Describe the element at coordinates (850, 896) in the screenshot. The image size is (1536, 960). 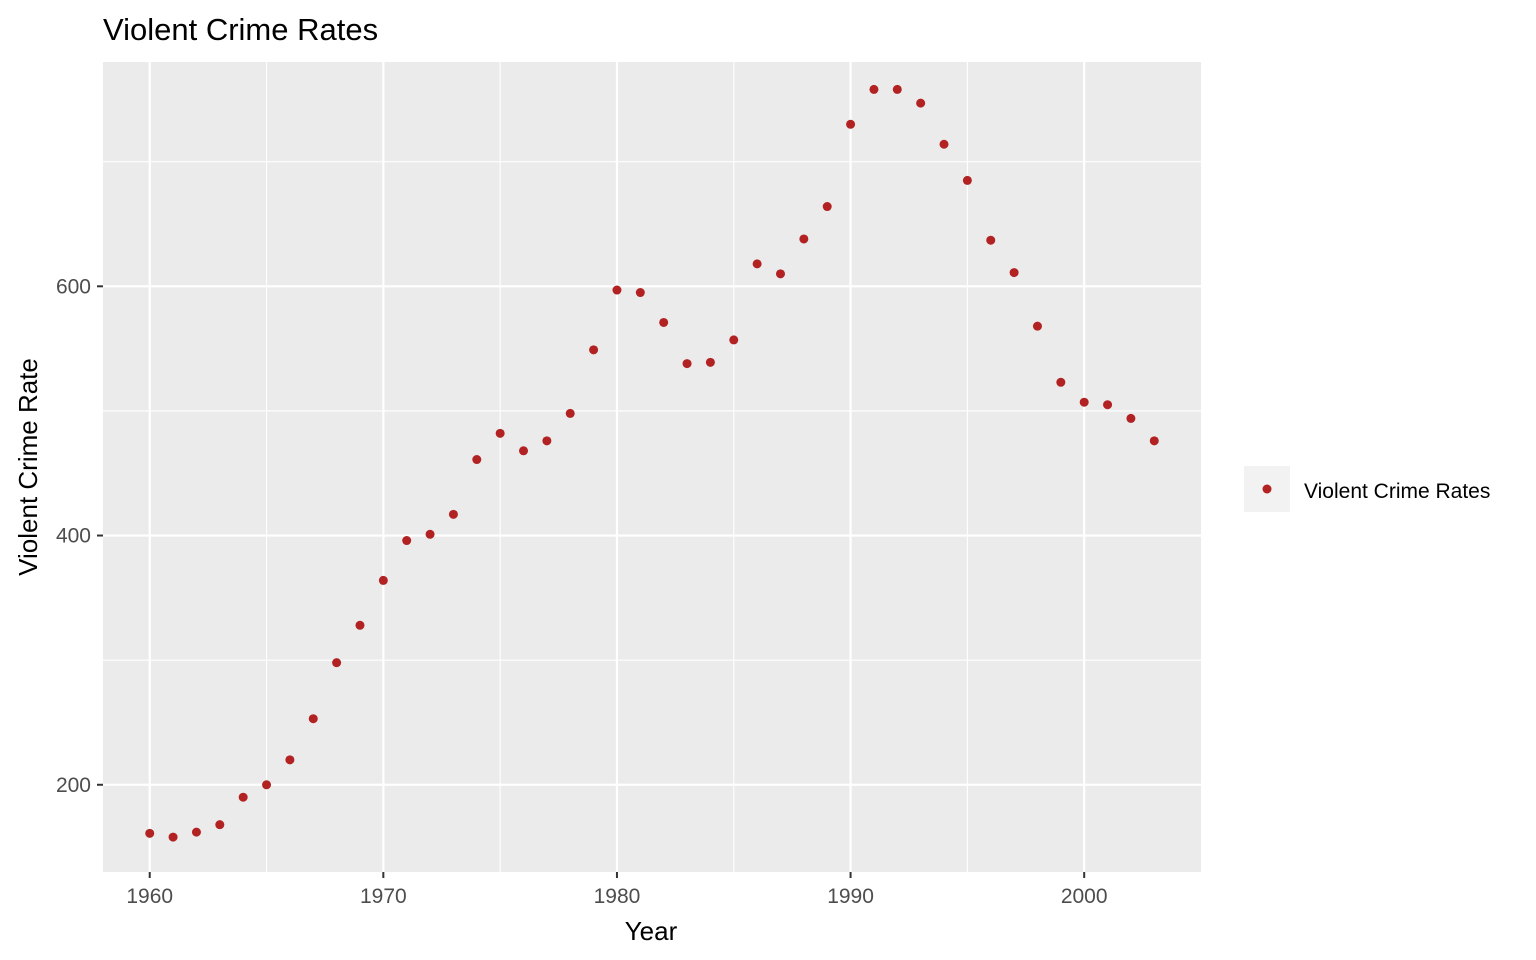
I see `x-tick-label: 1990` at that location.